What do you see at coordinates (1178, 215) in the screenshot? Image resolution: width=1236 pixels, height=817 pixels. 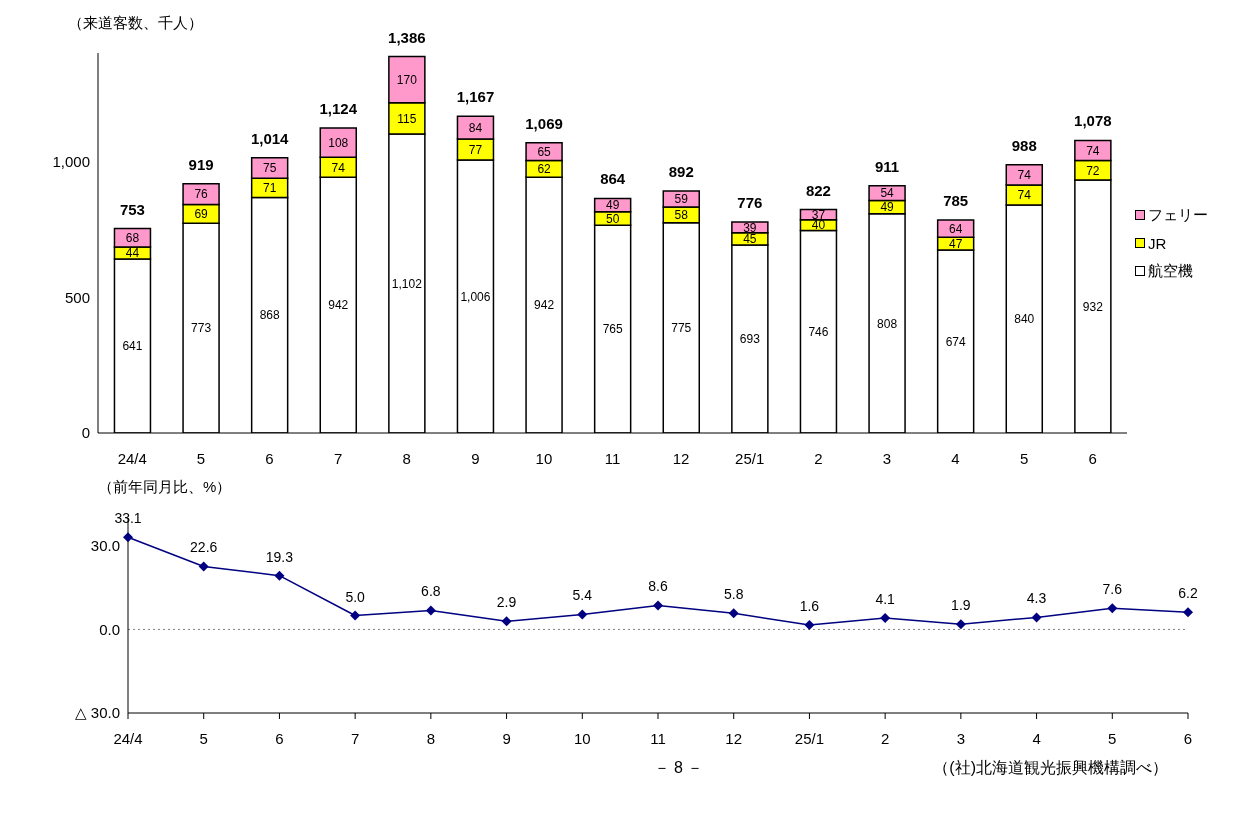 I see `legend-label: フェリー` at bounding box center [1178, 215].